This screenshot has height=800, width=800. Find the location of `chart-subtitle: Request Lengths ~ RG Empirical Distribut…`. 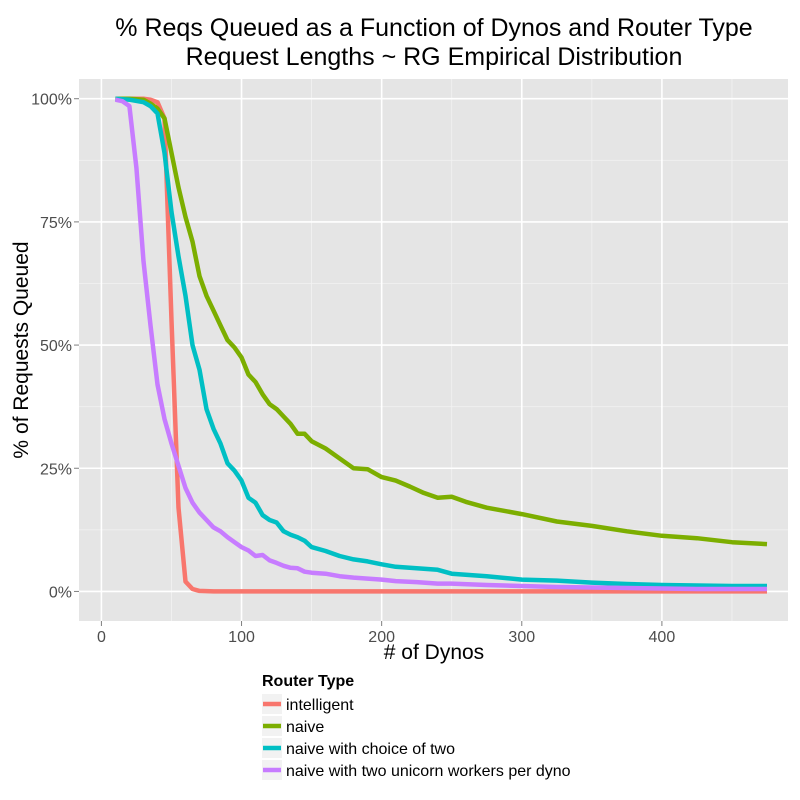

chart-subtitle: Request Lengths ~ RG Empirical Distribut… is located at coordinates (434, 57).